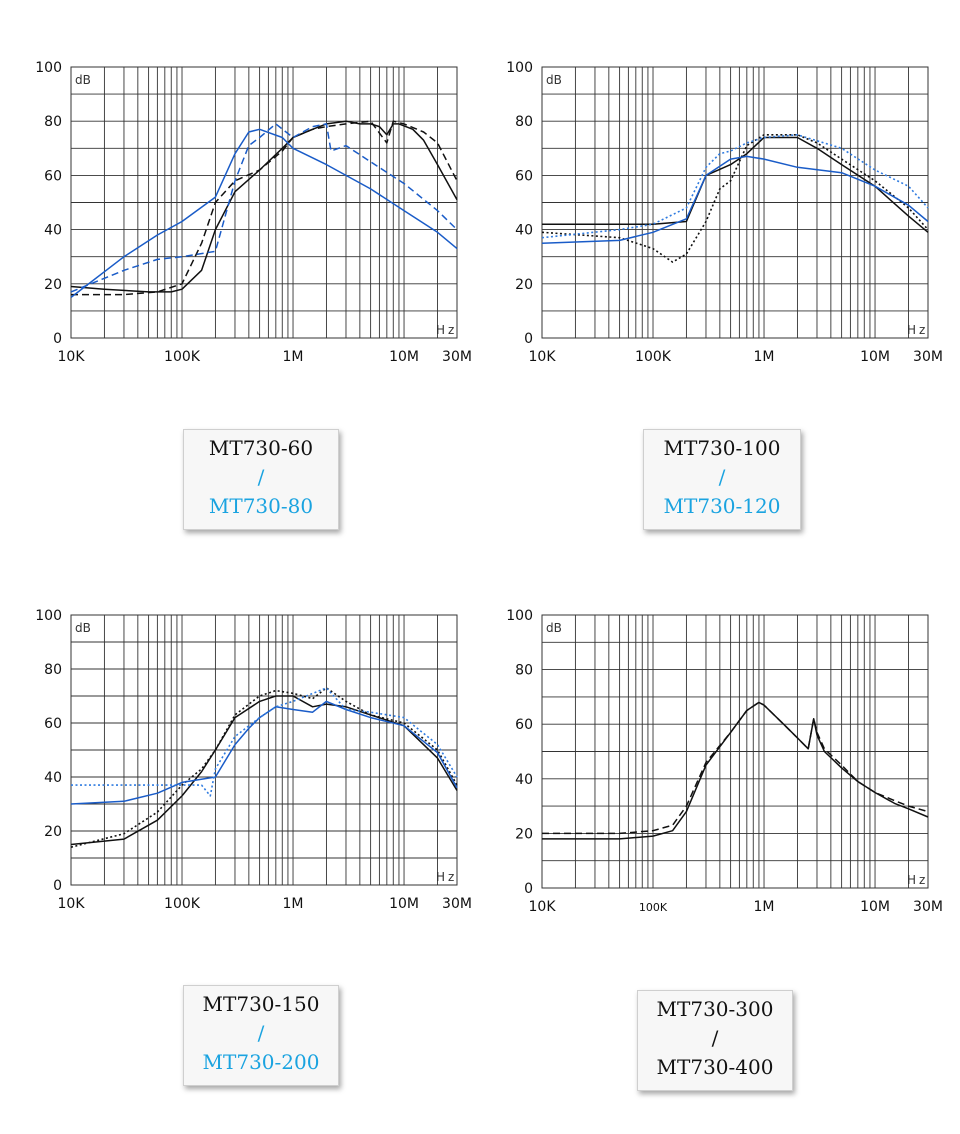 The image size is (960, 1134). What do you see at coordinates (715, 1067) in the screenshot?
I see `legend-line-2: MT730-400` at bounding box center [715, 1067].